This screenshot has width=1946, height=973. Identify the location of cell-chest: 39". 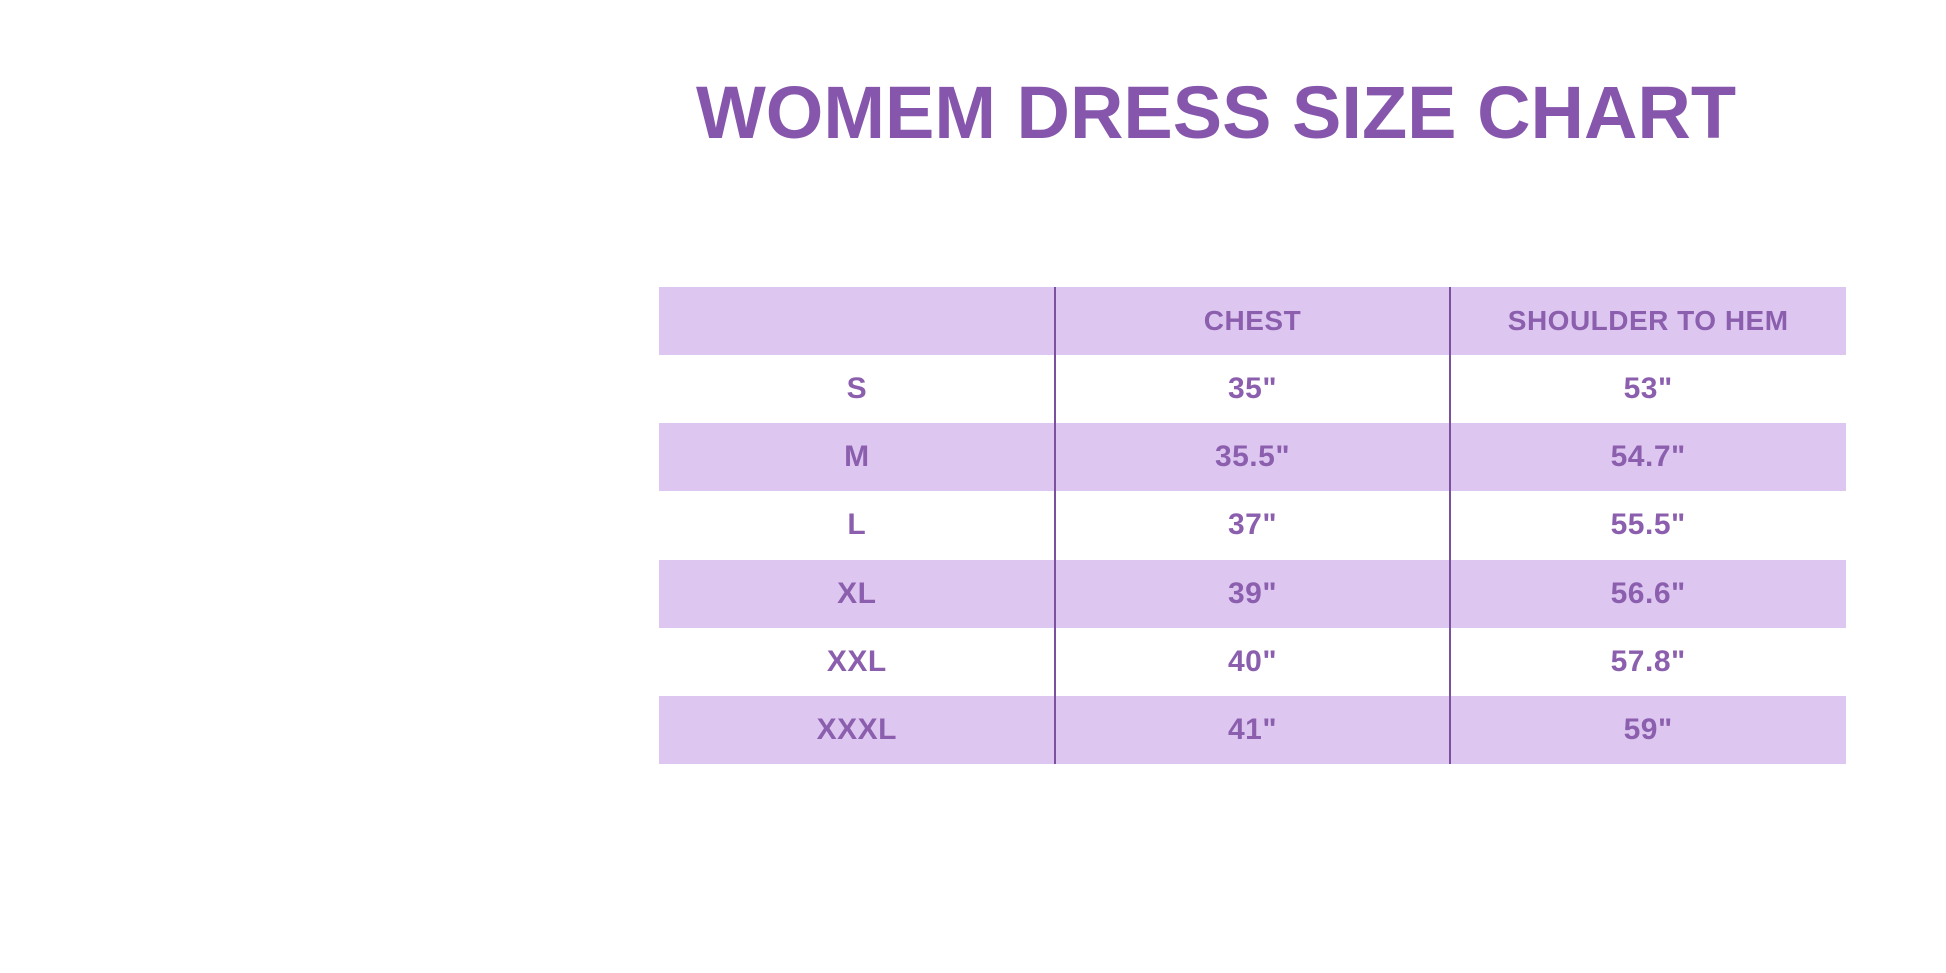
(1252, 593).